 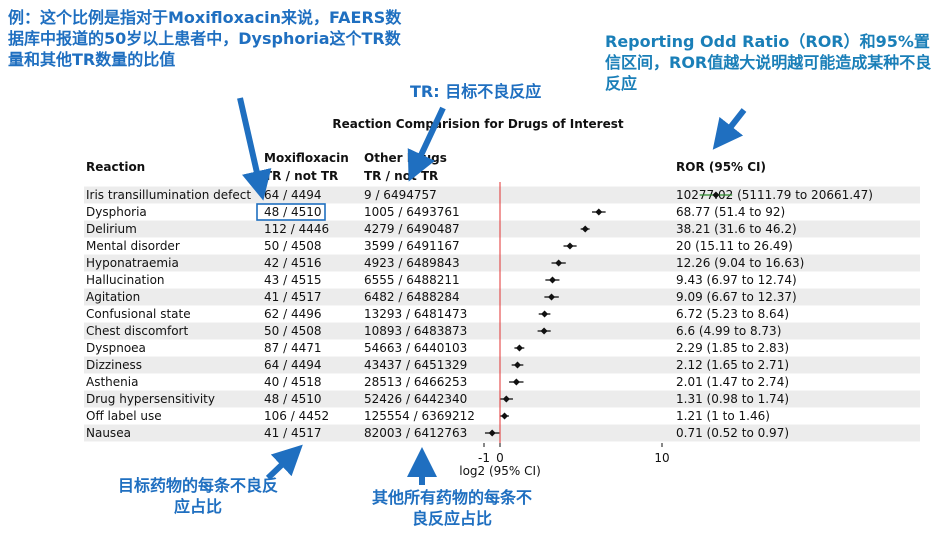 I want to click on reaction-label: Dyspnoea, so click(x=116, y=348).